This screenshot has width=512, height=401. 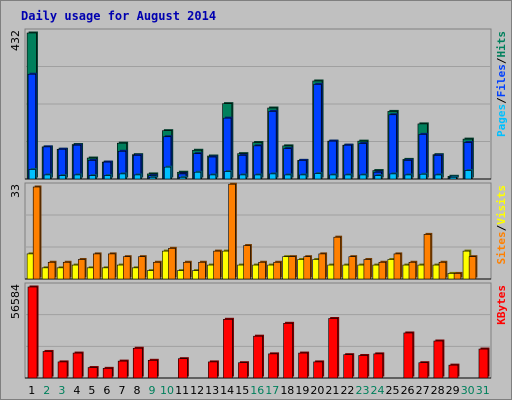 I want to click on x-tick-label-day-4: 4, so click(x=76, y=390).